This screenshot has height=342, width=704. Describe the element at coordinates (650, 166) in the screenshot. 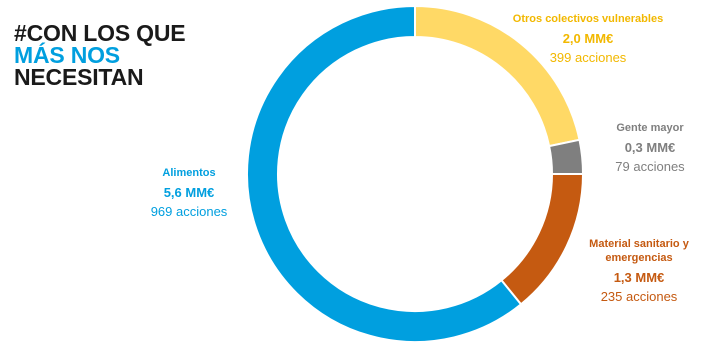

I see `slice-actions: 79 acciones` at that location.